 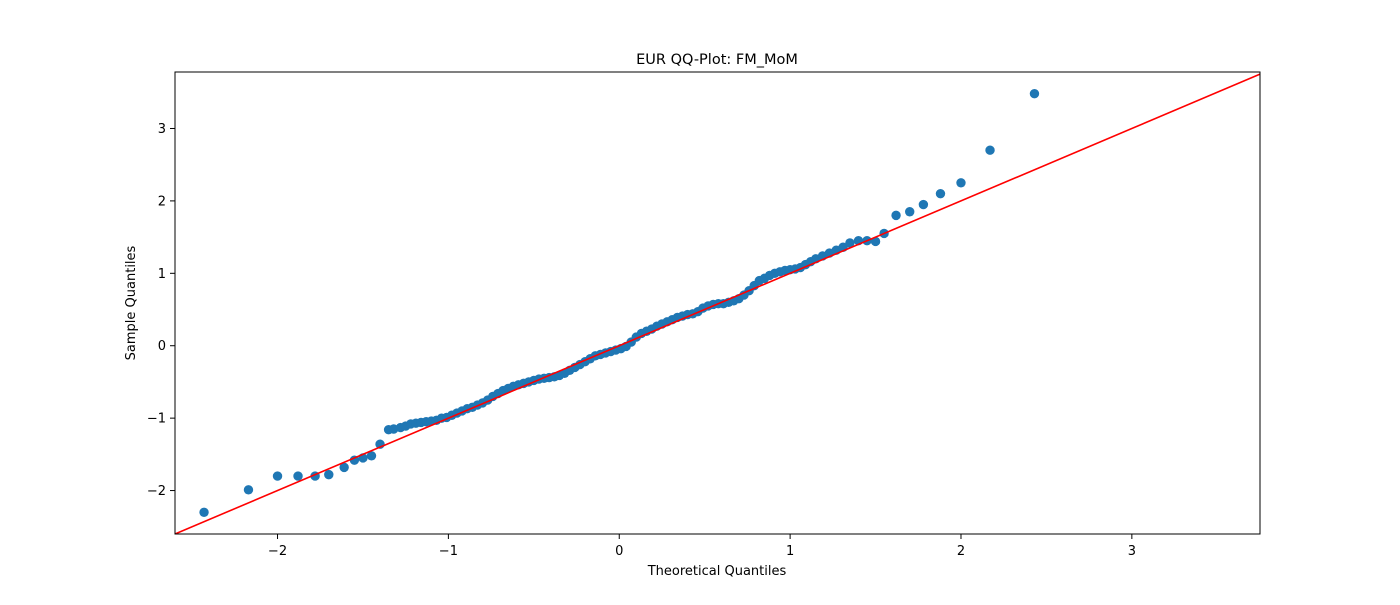 I want to click on x-tick-label: 2, so click(x=961, y=551).